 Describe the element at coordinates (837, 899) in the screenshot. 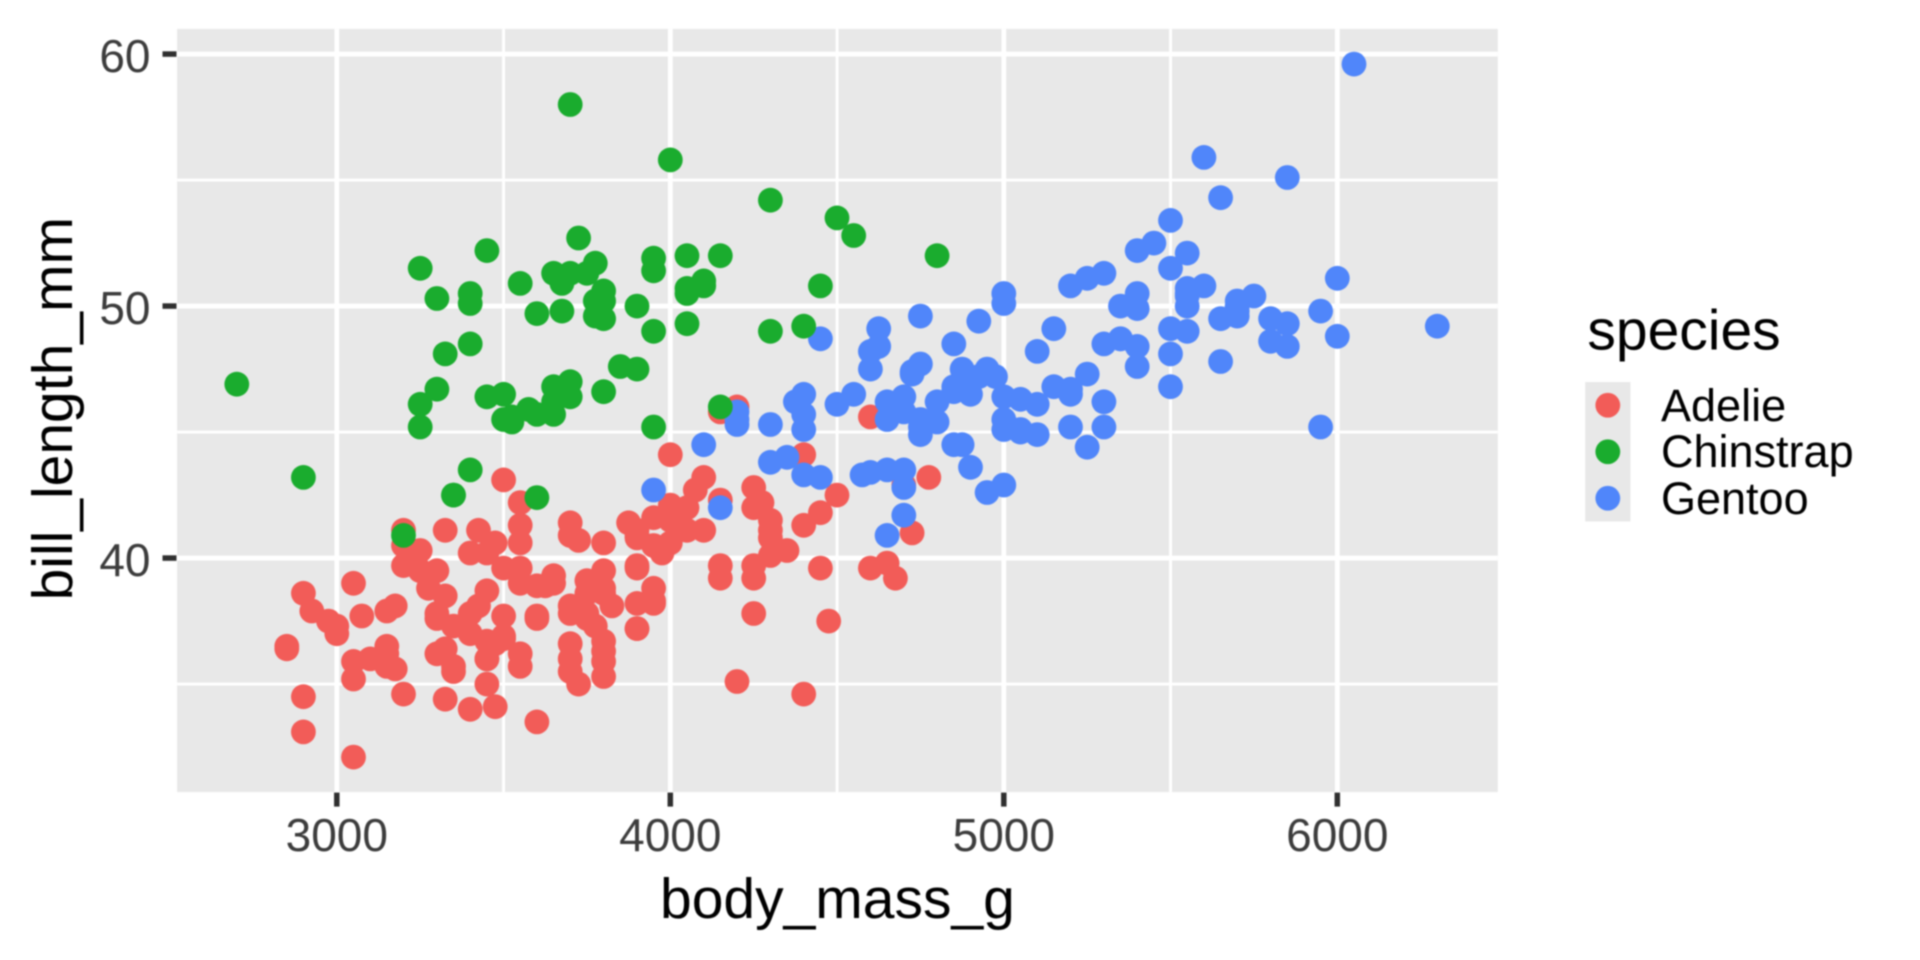

I see `svg-text: body_mass_g` at that location.